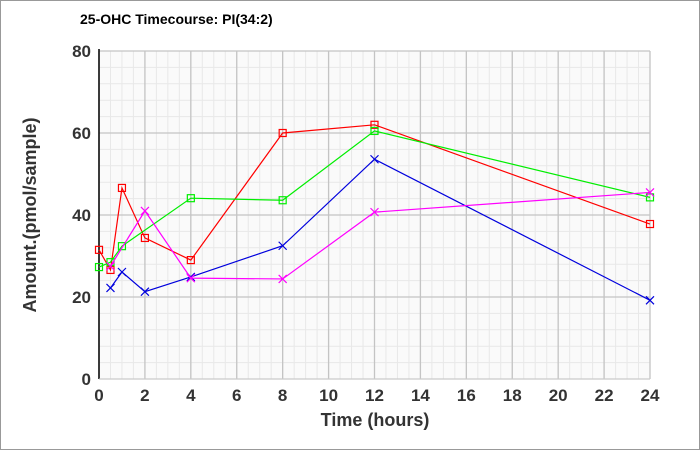  Describe the element at coordinates (466, 395) in the screenshot. I see `x-tick-label: 16` at that location.